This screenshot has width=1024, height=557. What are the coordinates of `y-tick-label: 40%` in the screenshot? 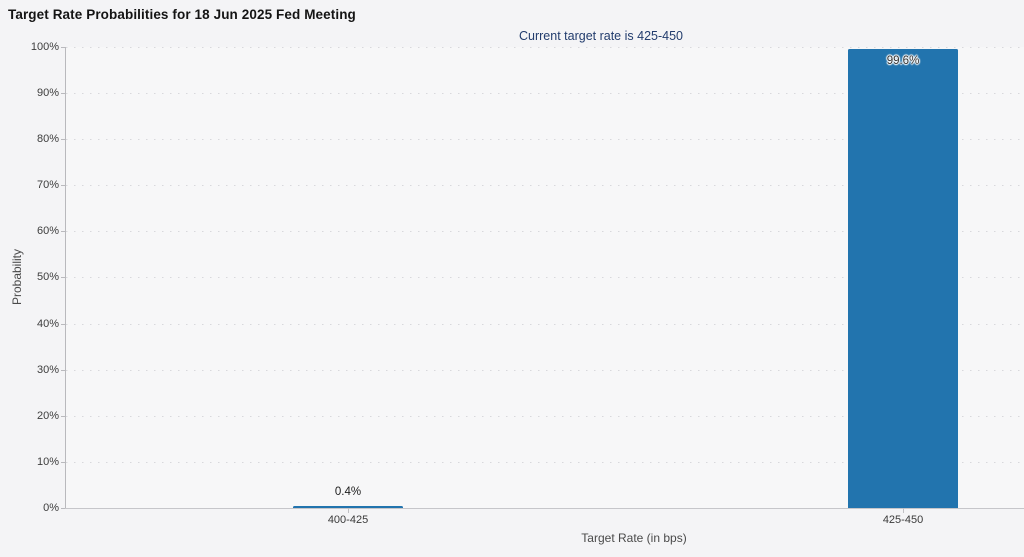 It's located at (47, 324).